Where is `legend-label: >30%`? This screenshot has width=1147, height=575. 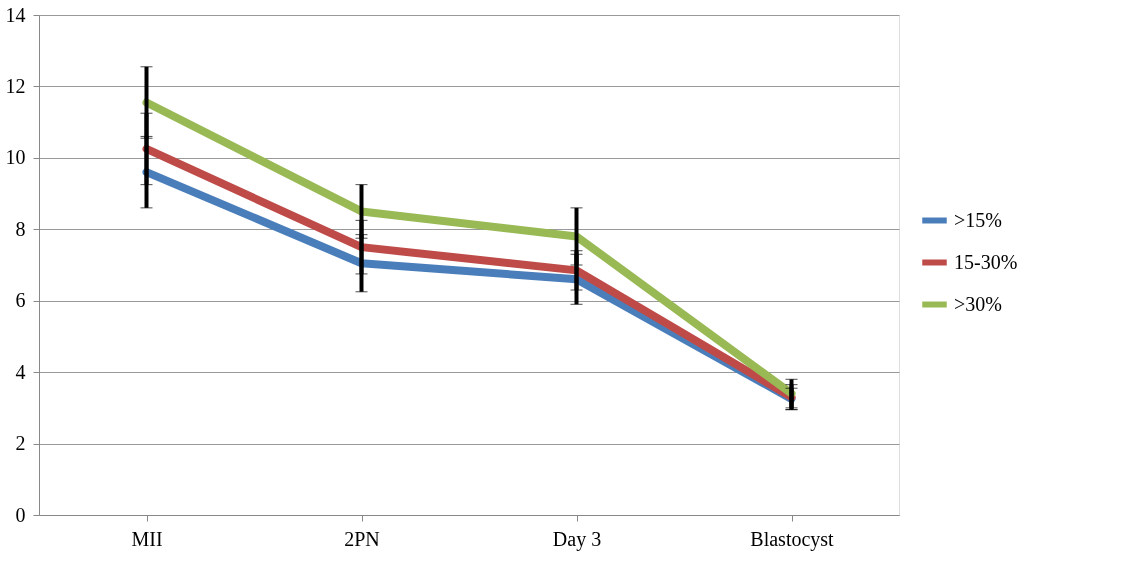 legend-label: >30% is located at coordinates (978, 303).